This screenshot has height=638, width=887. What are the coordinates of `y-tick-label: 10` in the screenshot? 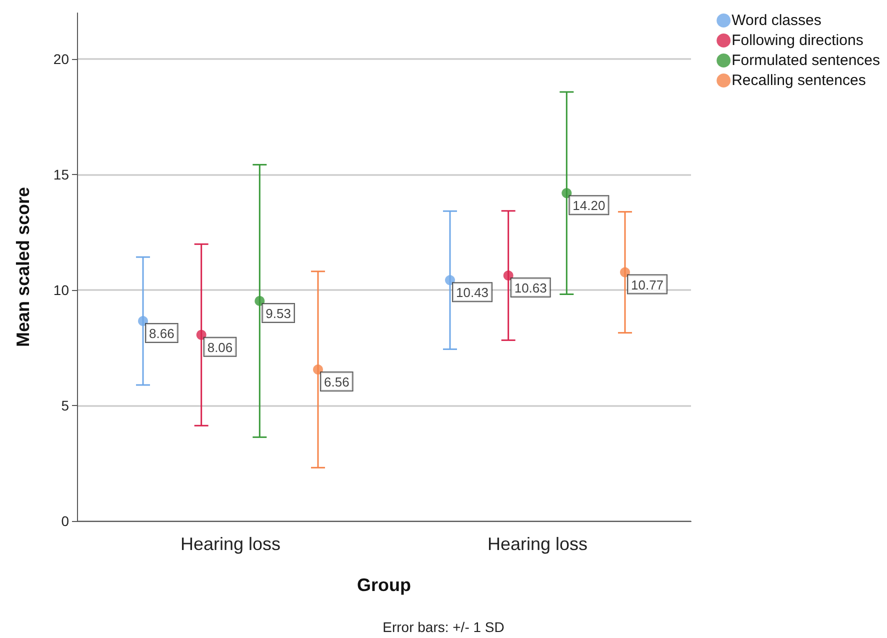 It's located at (61, 290).